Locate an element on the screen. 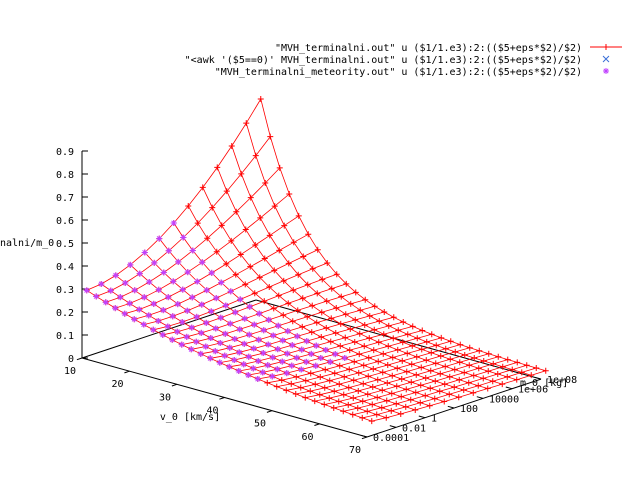  z-tick-label: 0.2 is located at coordinates (65, 313).